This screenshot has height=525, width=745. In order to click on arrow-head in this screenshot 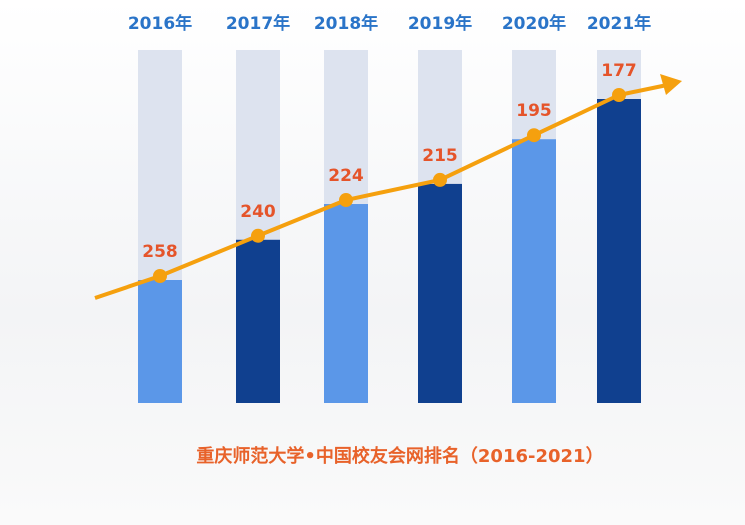, I will do `click(671, 84)`.